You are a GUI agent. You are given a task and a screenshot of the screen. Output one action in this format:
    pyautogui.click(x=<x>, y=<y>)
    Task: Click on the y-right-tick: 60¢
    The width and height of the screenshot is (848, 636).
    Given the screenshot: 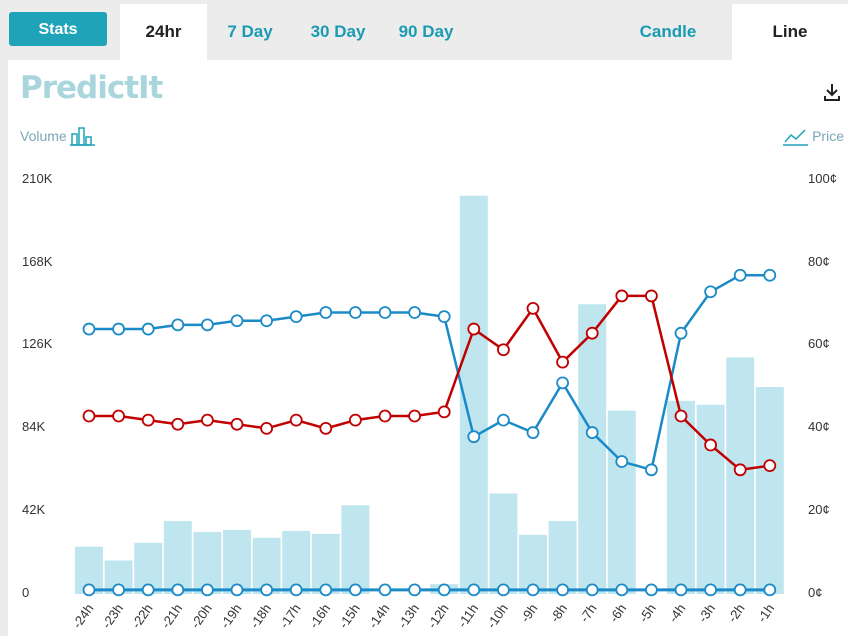 What is the action you would take?
    pyautogui.click(x=819, y=343)
    